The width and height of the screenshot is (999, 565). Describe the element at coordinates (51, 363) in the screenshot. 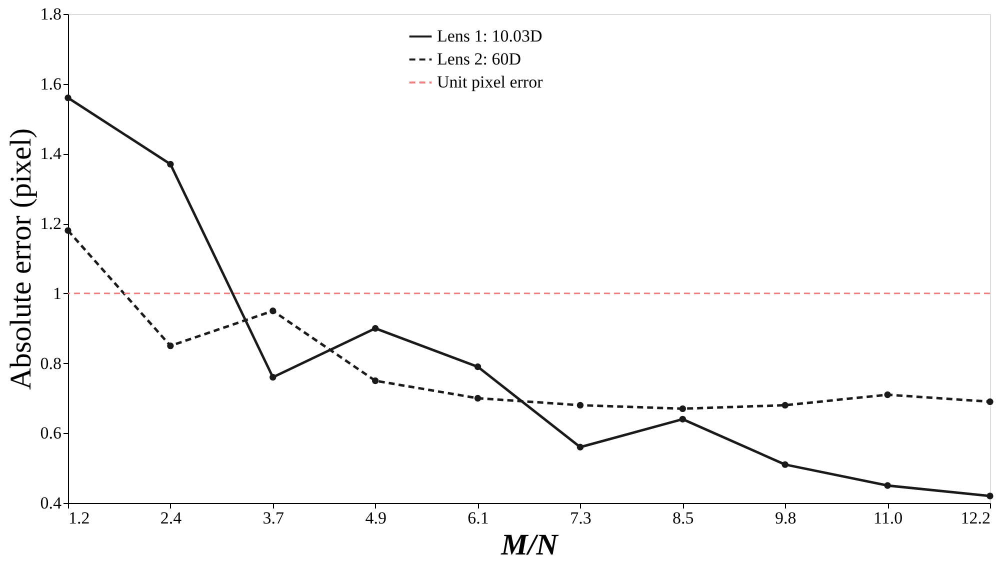

I see `y-tick-label: 0.8` at that location.